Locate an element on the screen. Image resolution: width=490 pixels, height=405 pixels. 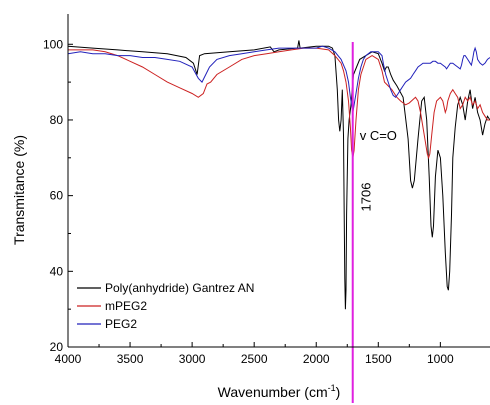
y-tick-label: 20 is located at coordinates (57, 347).